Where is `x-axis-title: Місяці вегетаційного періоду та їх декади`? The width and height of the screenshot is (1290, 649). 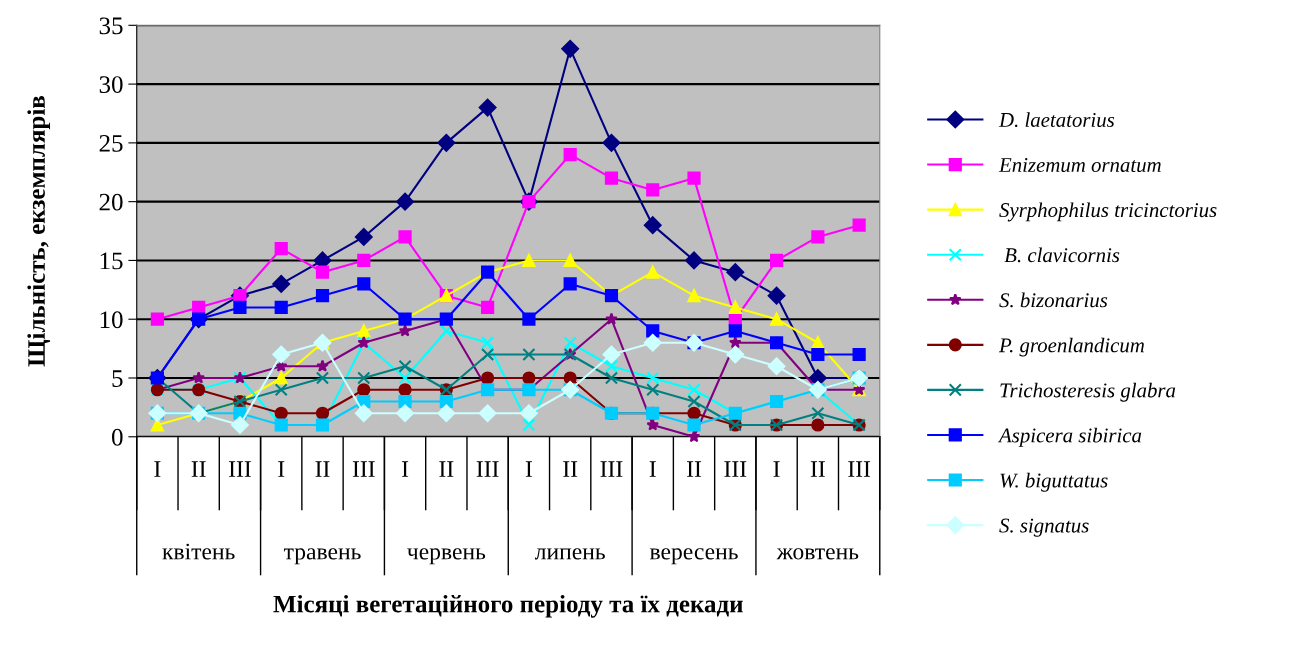
x-axis-title: Місяці вегетаційного періоду та їх декади is located at coordinates (508, 606).